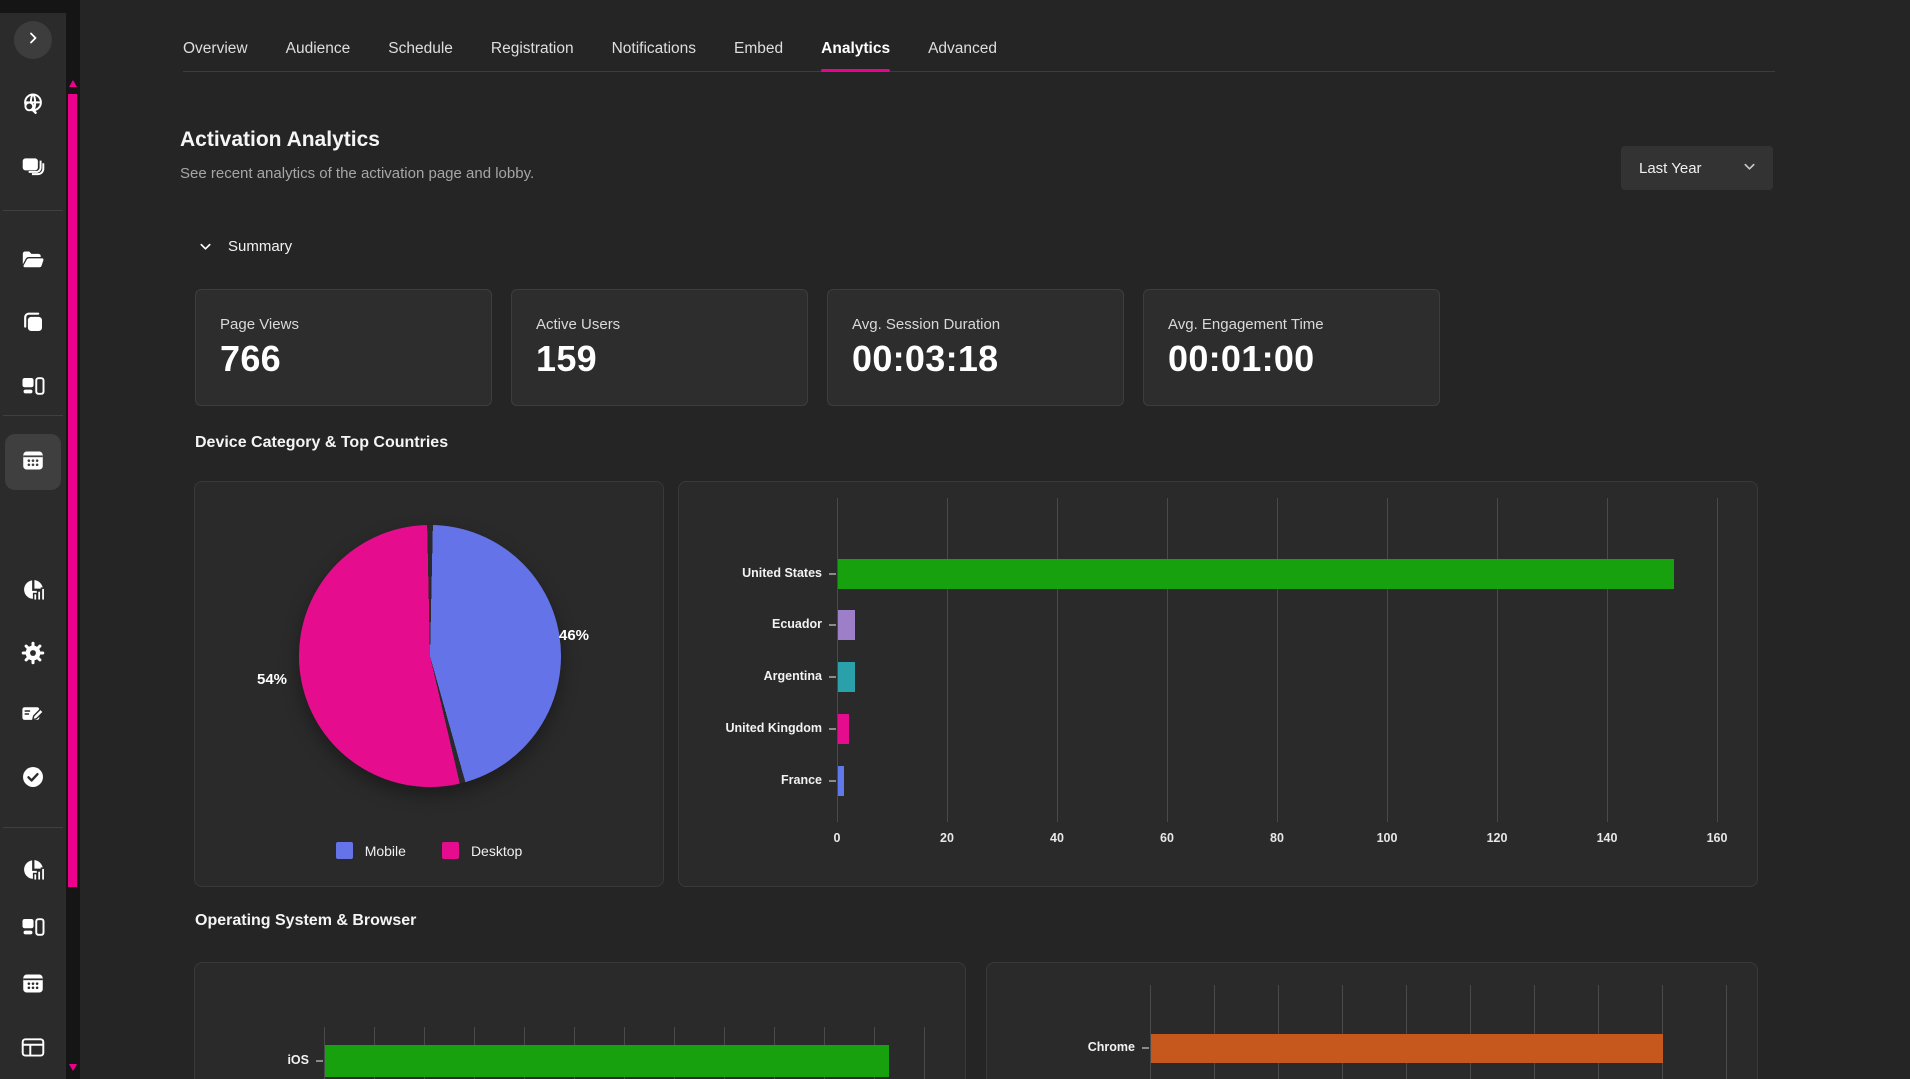 The width and height of the screenshot is (1910, 1079). I want to click on sidebar-item-pages, so click(33, 168).